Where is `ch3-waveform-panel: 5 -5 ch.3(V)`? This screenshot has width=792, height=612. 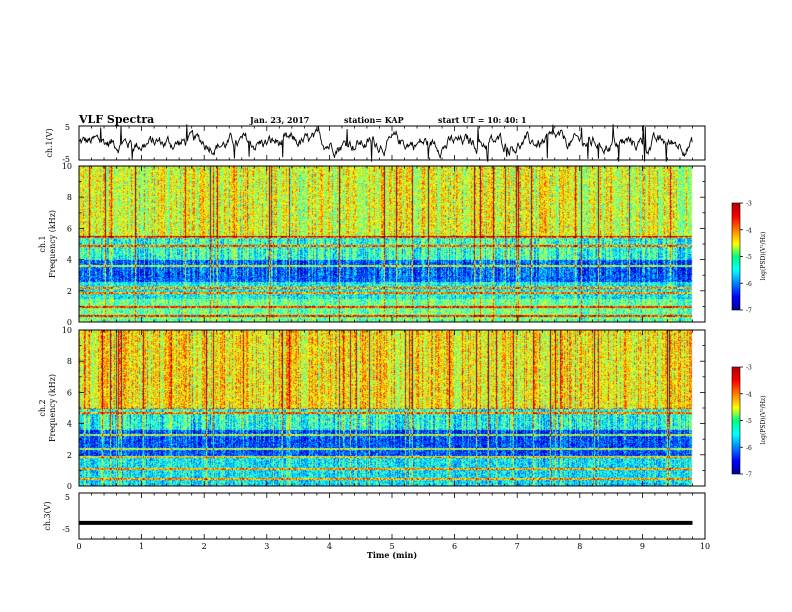 ch3-waveform-panel: 5 -5 ch.3(V) is located at coordinates (374, 516).